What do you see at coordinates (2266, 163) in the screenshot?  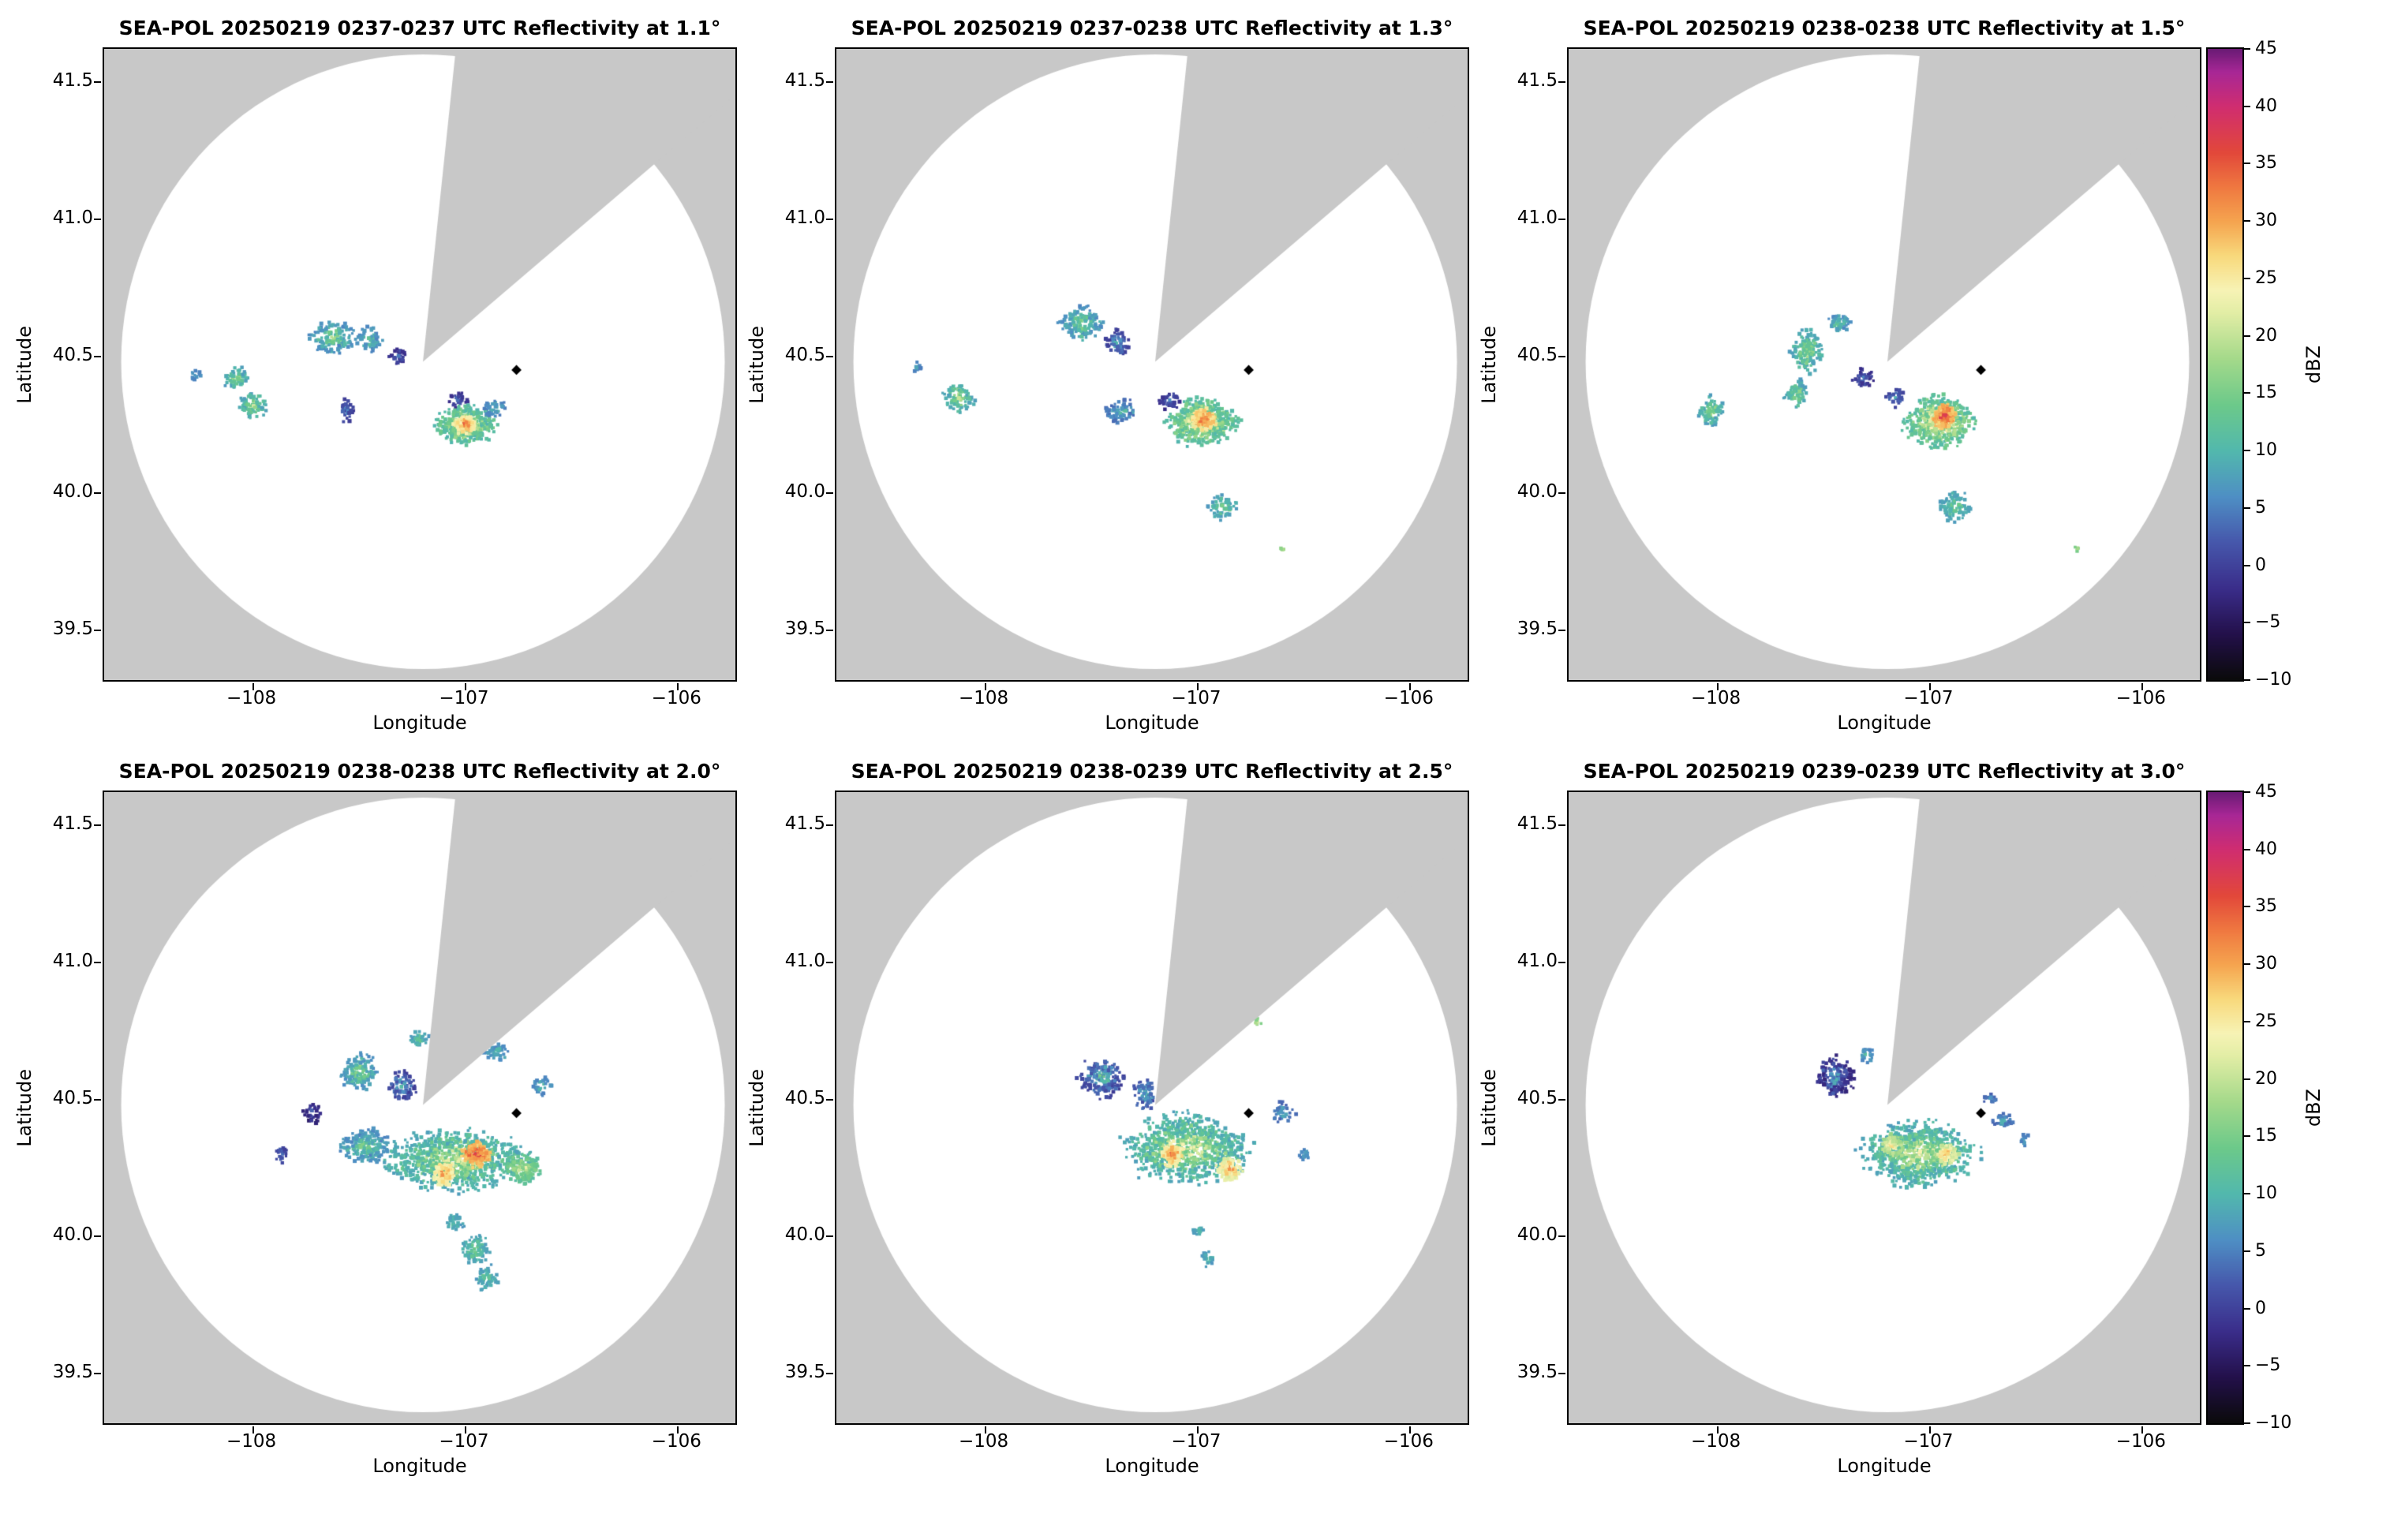 I see `colorbar-tick-label: 35` at bounding box center [2266, 163].